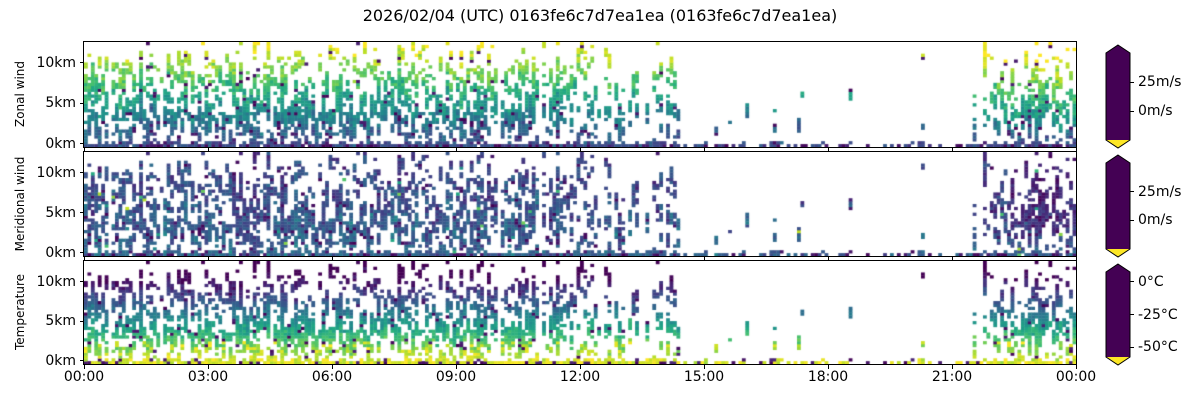  What do you see at coordinates (1118, 314) in the screenshot?
I see `colorbar-temperature` at bounding box center [1118, 314].